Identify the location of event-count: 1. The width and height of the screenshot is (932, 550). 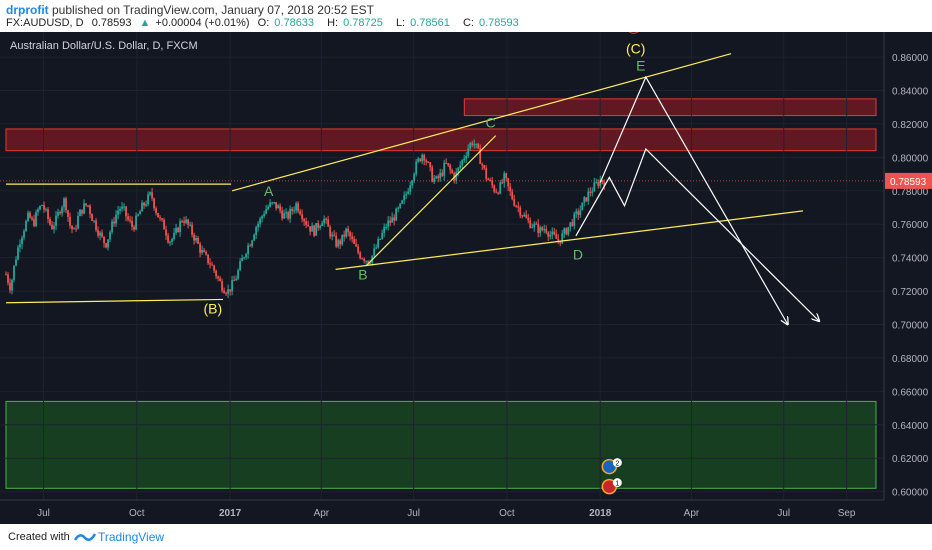
(617, 484).